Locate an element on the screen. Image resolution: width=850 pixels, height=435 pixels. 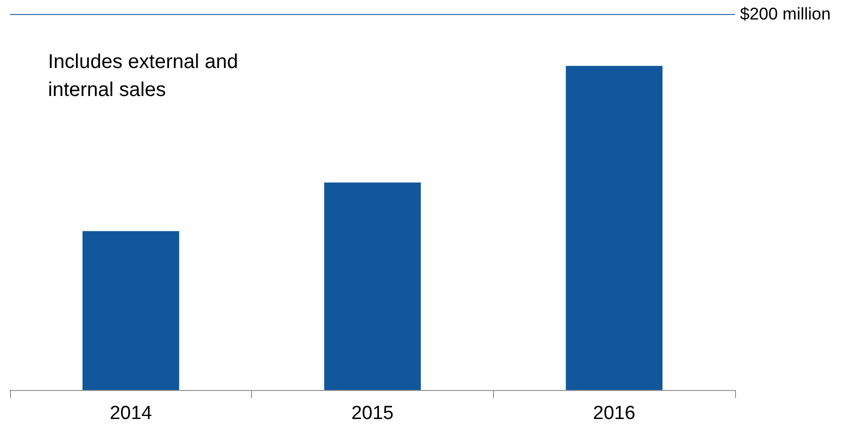
x-tick-label: 2015 is located at coordinates (372, 413).